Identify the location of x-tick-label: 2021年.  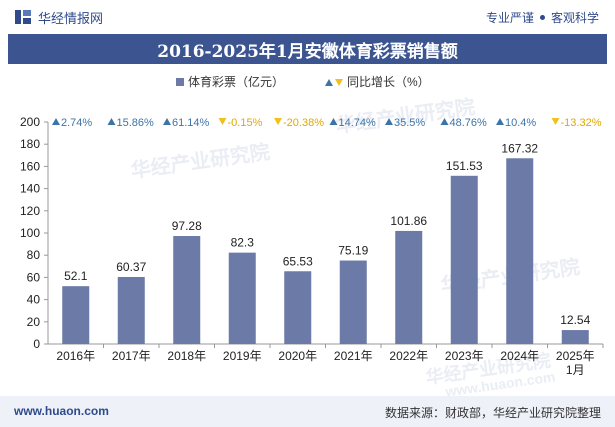
(353, 356).